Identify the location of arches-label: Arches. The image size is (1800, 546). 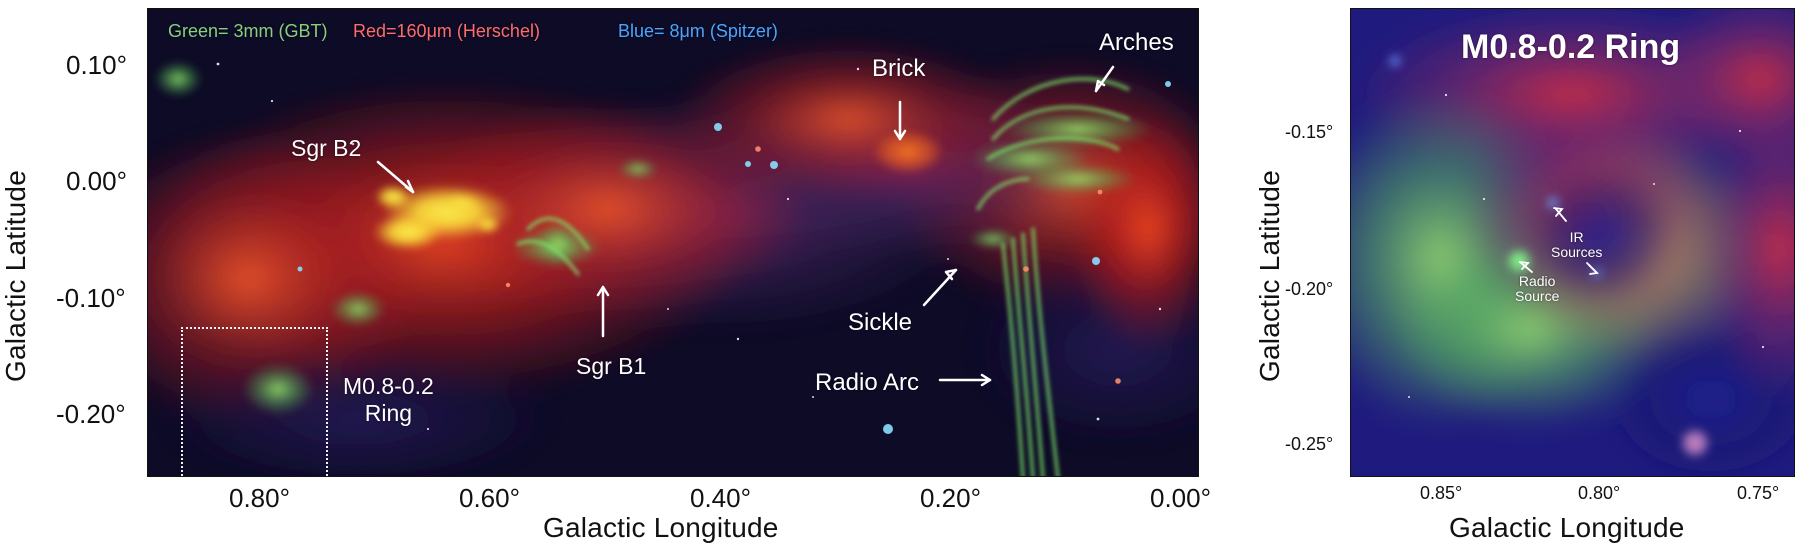
(1136, 42).